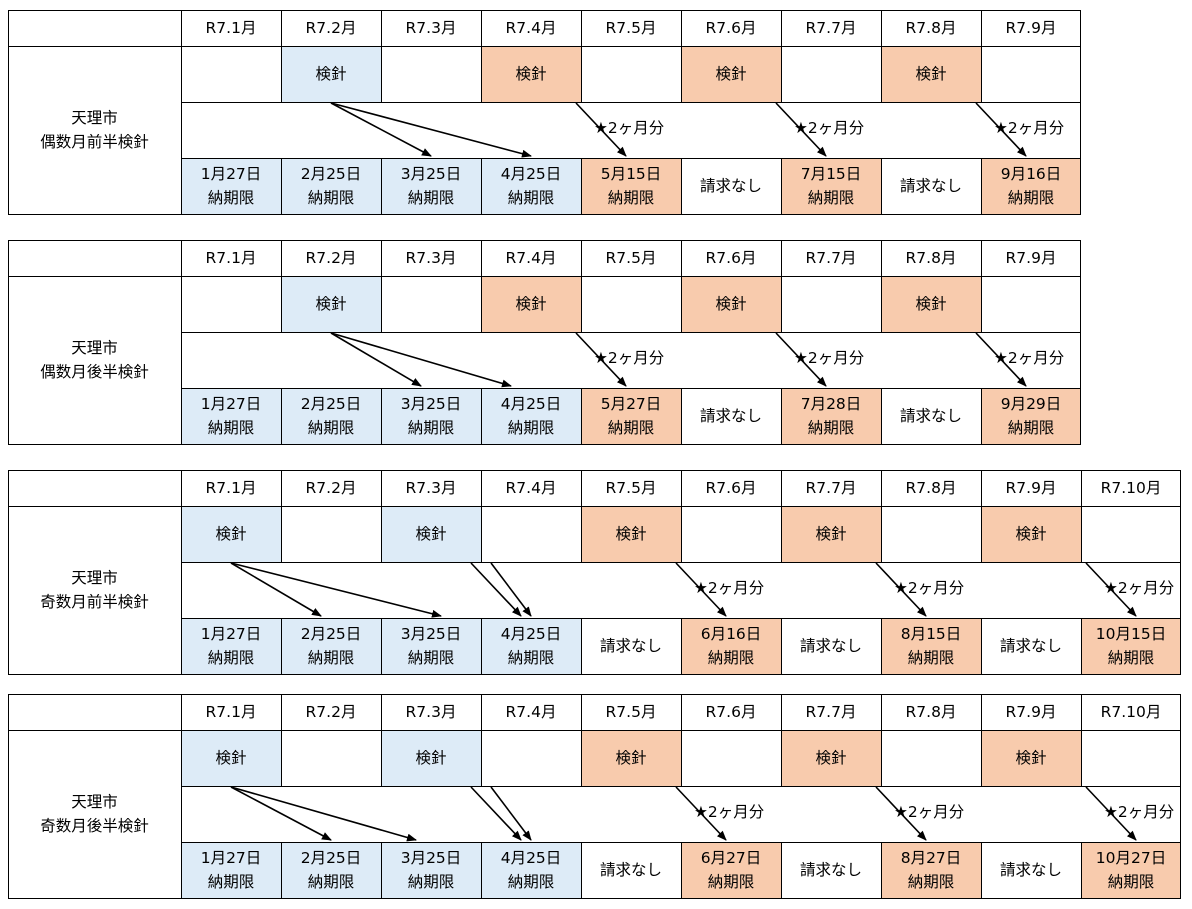 This screenshot has height=909, width=1192. Describe the element at coordinates (631, 404) in the screenshot. I see `due-date: 5月27日` at that location.